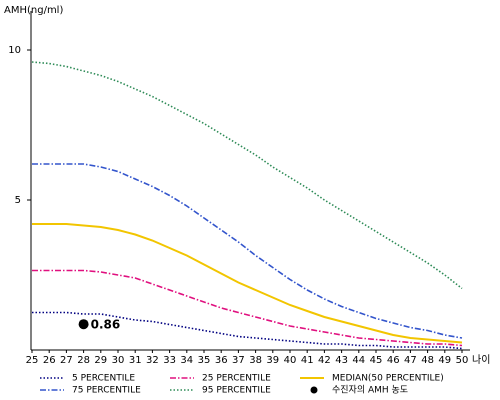 The image size is (500, 400). What do you see at coordinates (481, 360) in the screenshot?
I see `x-axis-label: 나이` at bounding box center [481, 360].